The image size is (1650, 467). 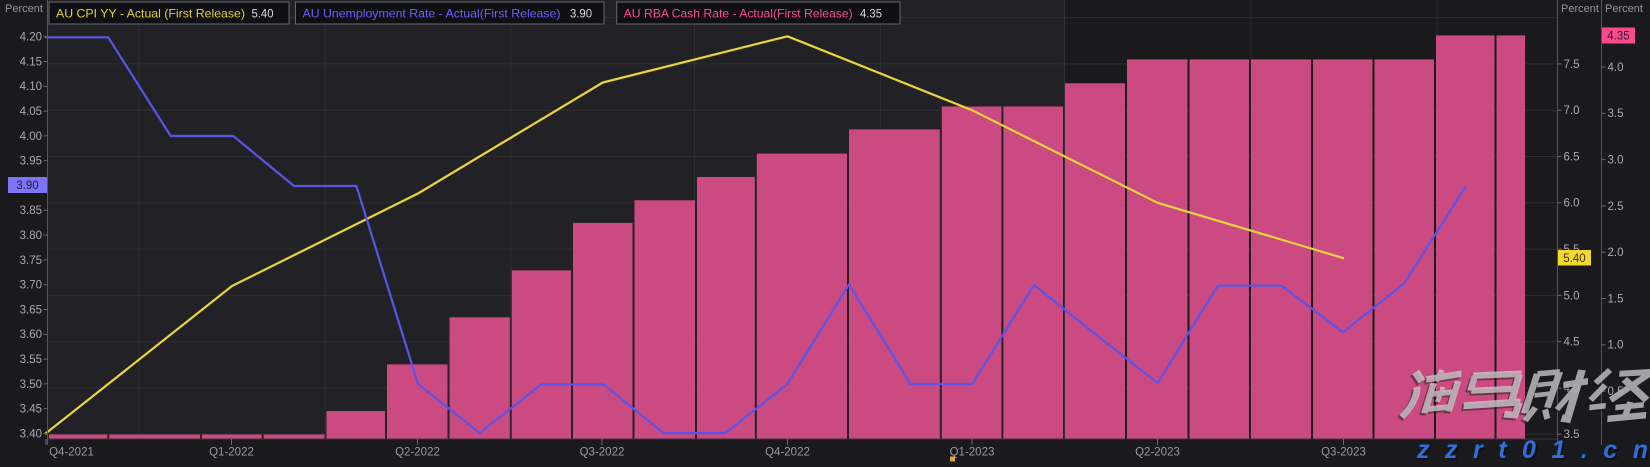 What do you see at coordinates (1572, 296) in the screenshot?
I see `svg-text: 5.0` at bounding box center [1572, 296].